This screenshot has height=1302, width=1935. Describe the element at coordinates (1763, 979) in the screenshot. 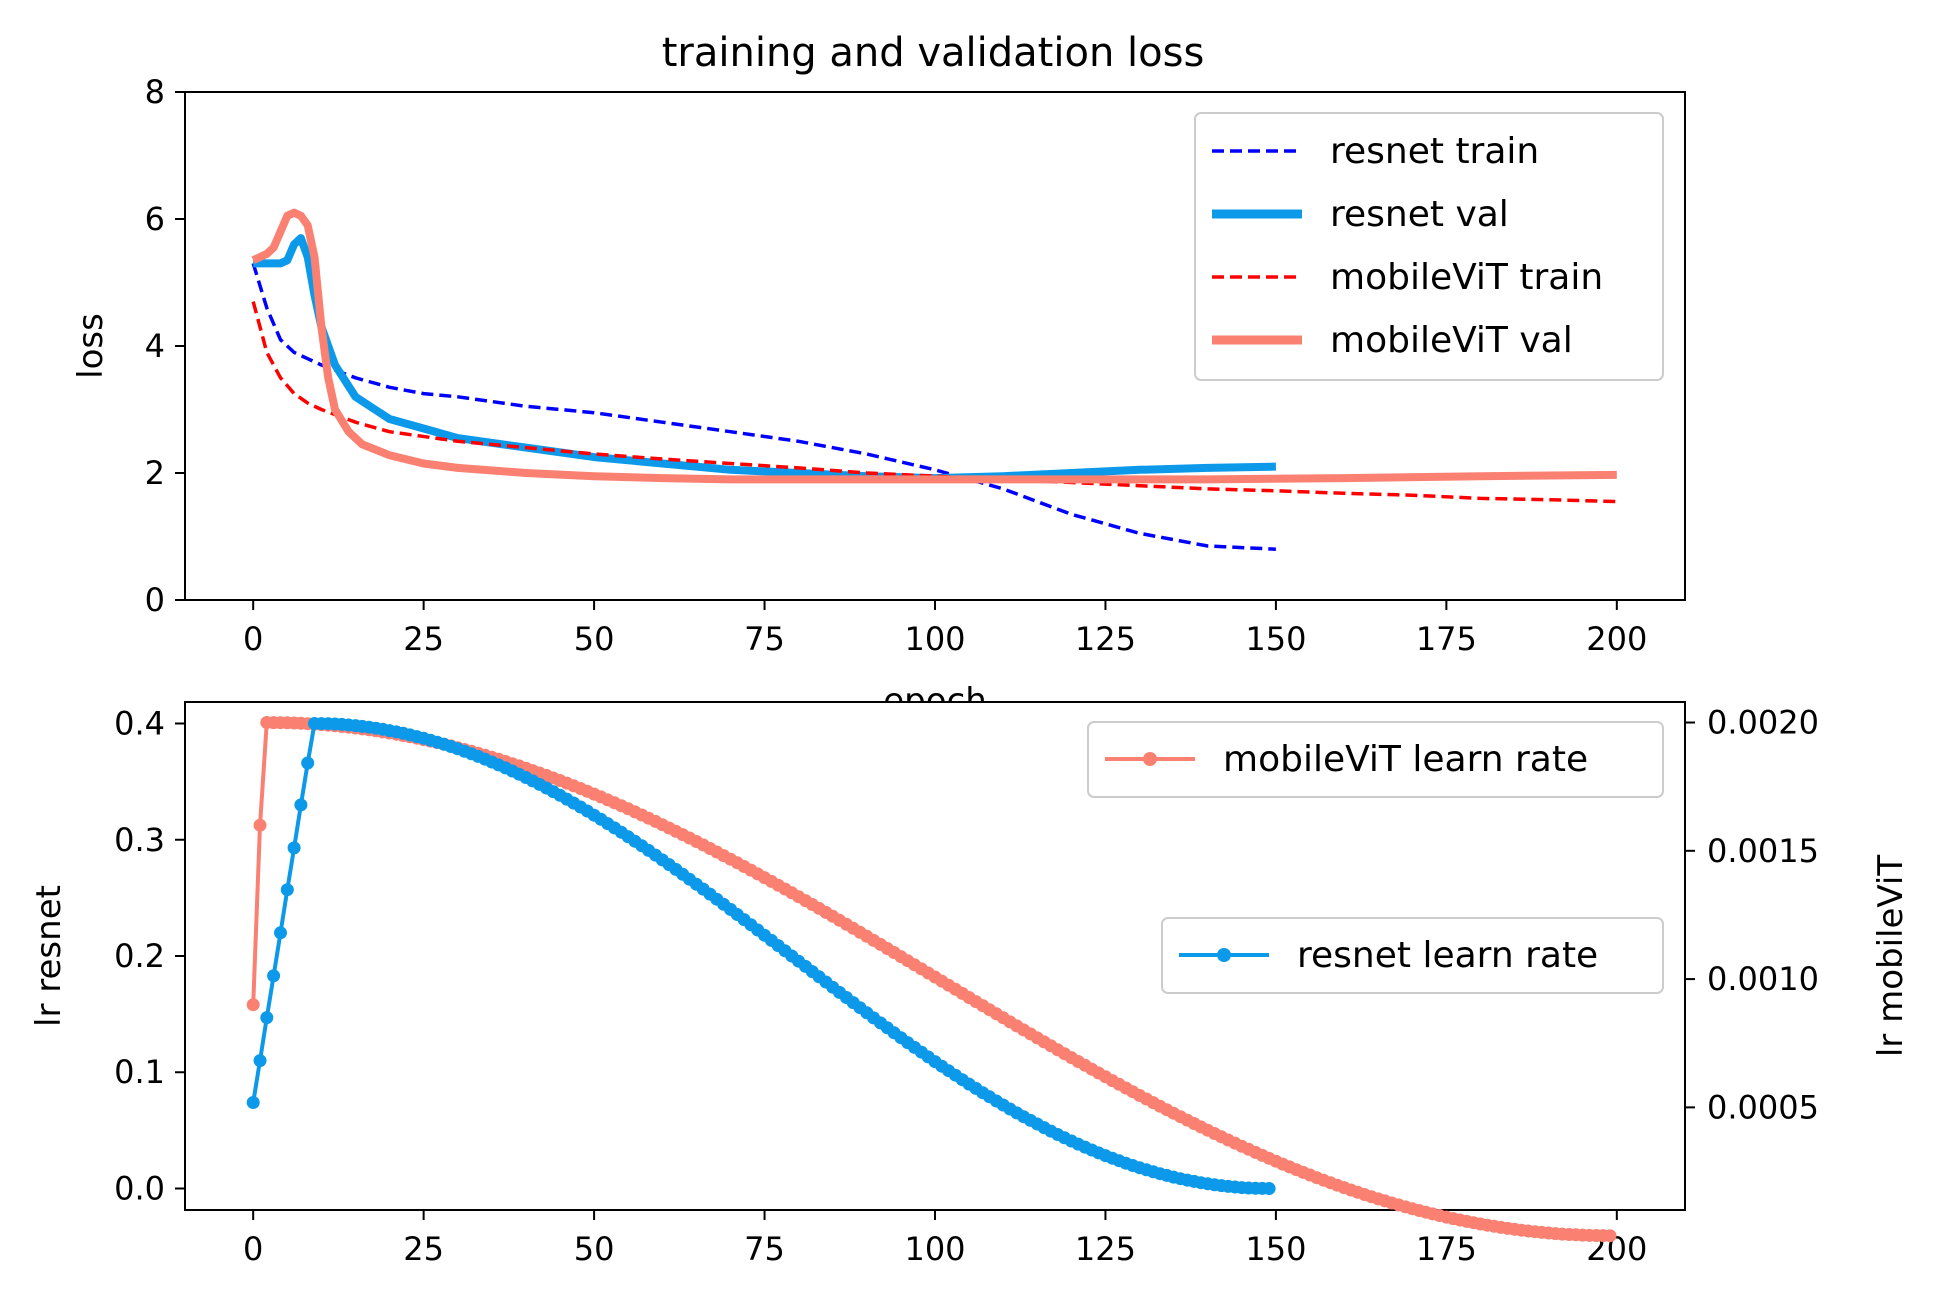

I see `lr-right-y-tick-label: 0.0010` at that location.